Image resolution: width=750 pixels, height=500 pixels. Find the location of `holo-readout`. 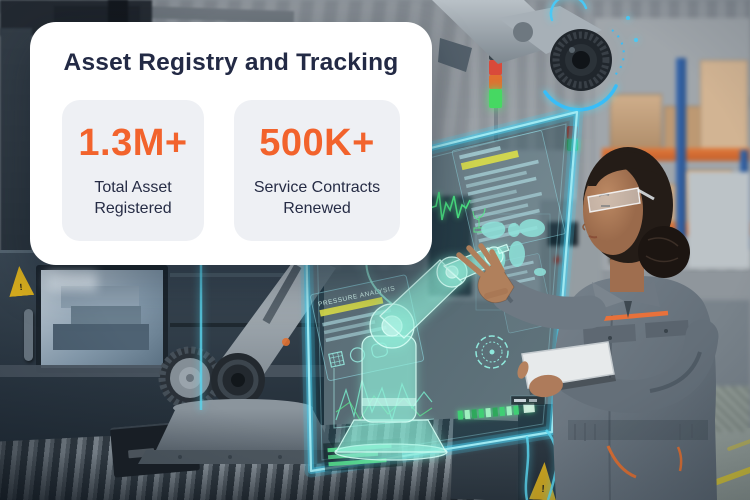

holo-readout is located at coordinates (528, 400).